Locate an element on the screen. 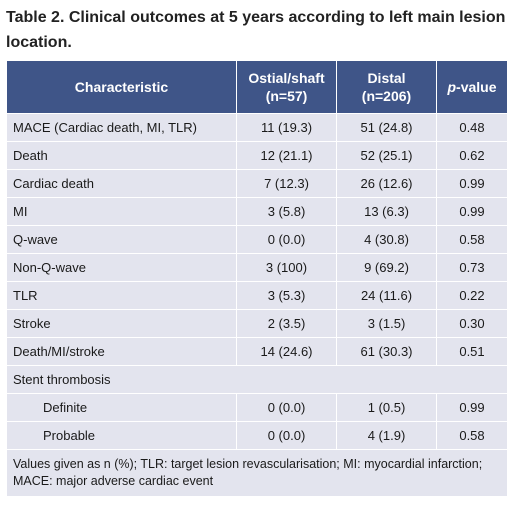  row-distal: 24 (11.6) is located at coordinates (386, 295).